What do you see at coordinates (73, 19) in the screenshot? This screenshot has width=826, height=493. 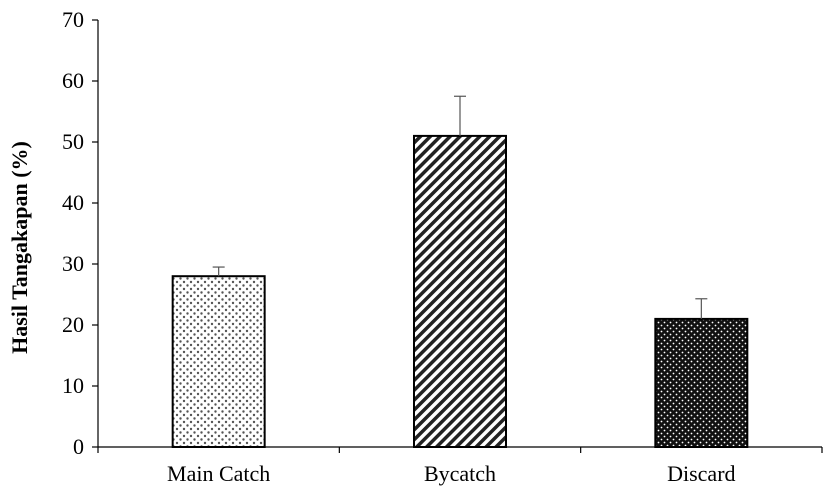 I see `y-tick-label: 70` at bounding box center [73, 19].